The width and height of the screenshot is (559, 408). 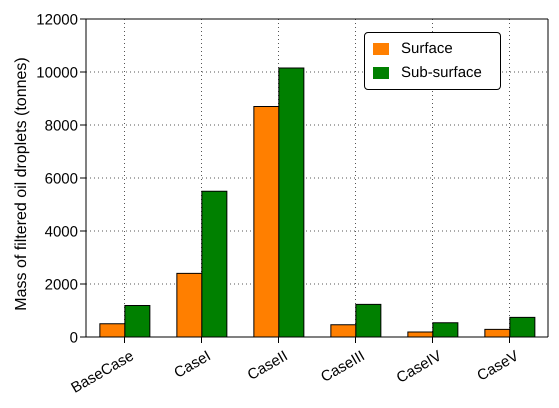 What do you see at coordinates (74, 337) in the screenshot?
I see `y-tick-label: 0` at bounding box center [74, 337].